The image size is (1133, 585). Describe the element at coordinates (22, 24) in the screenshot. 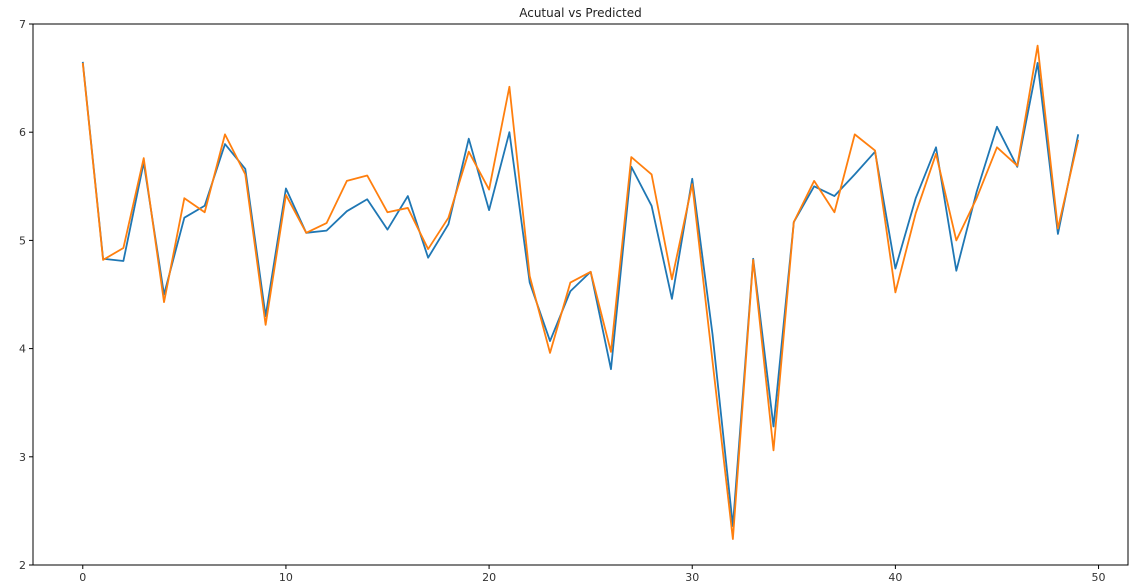

I see `y-tick-label: 7` at that location.